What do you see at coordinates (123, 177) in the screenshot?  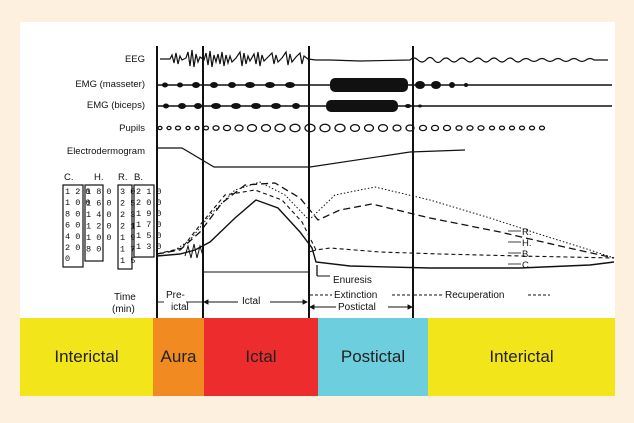 I see `scale-header-r: R.` at bounding box center [123, 177].